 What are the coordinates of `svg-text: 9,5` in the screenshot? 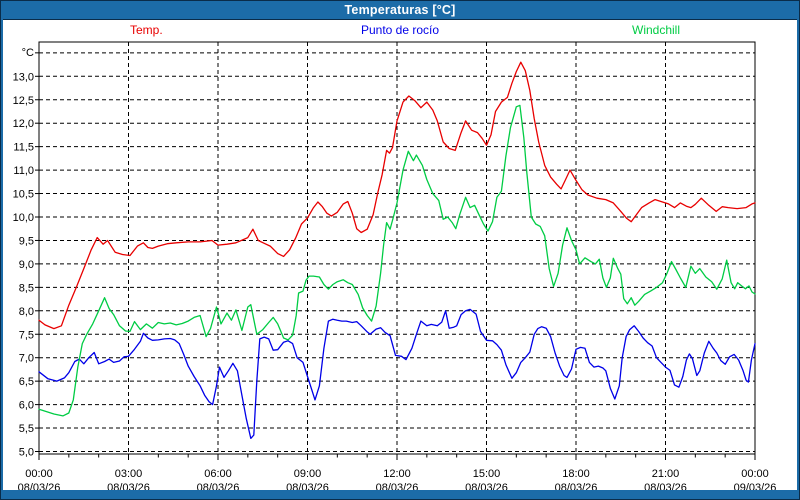 It's located at (26, 241).